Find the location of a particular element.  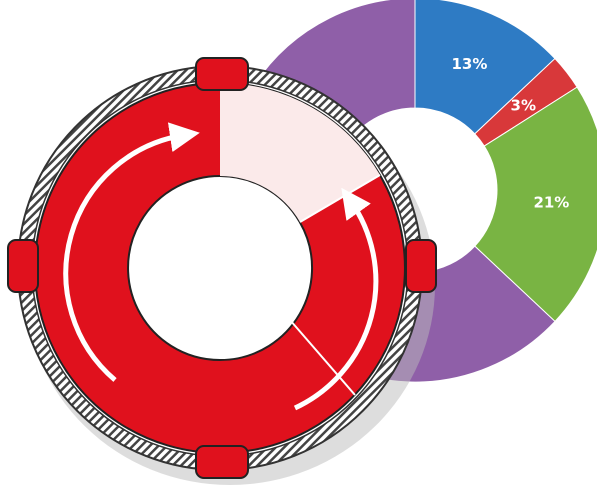

data-label: 3% is located at coordinates (523, 106).